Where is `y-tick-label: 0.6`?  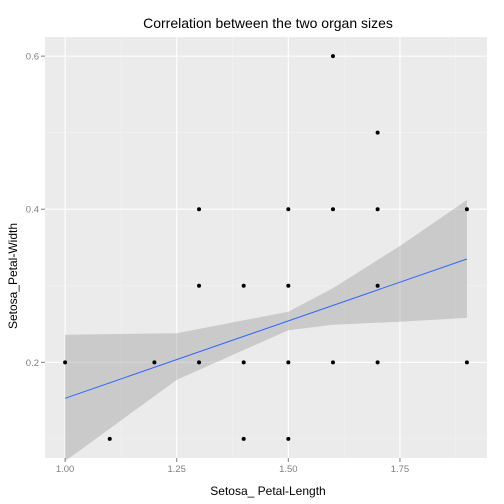 y-tick-label: 0.6 is located at coordinates (32, 57).